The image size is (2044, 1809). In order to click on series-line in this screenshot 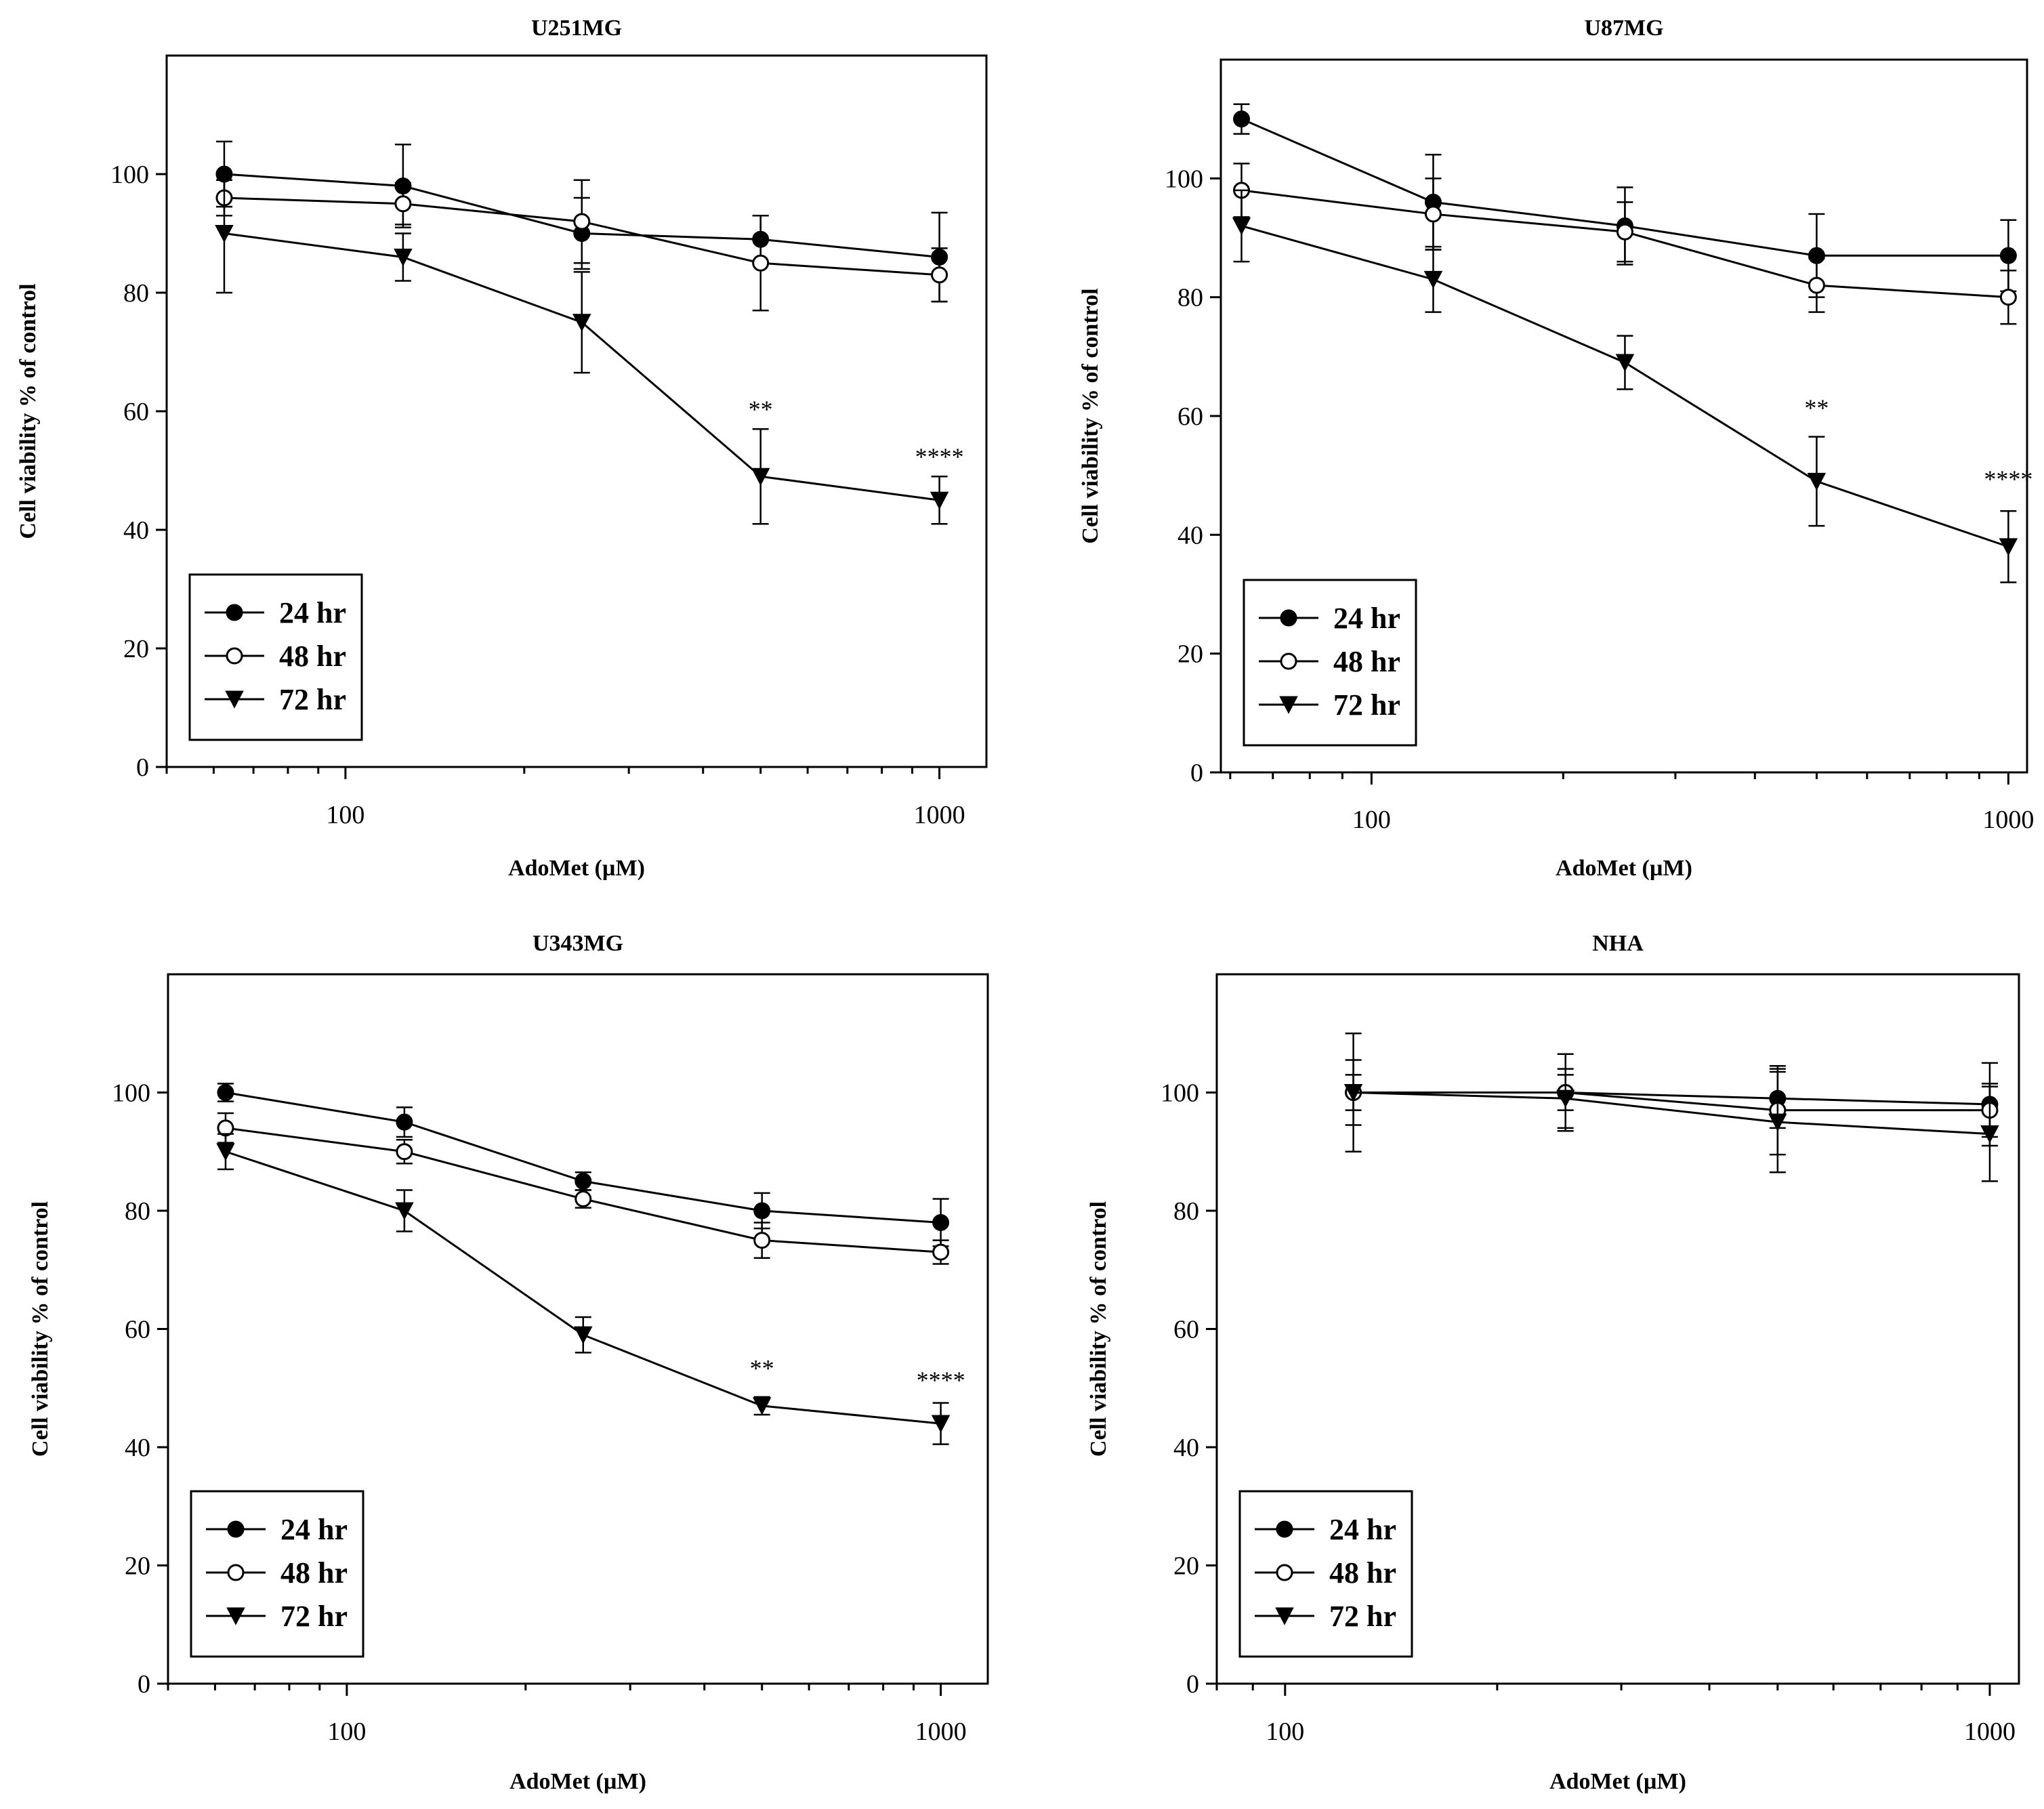, I will do `click(1672, 1113)`.